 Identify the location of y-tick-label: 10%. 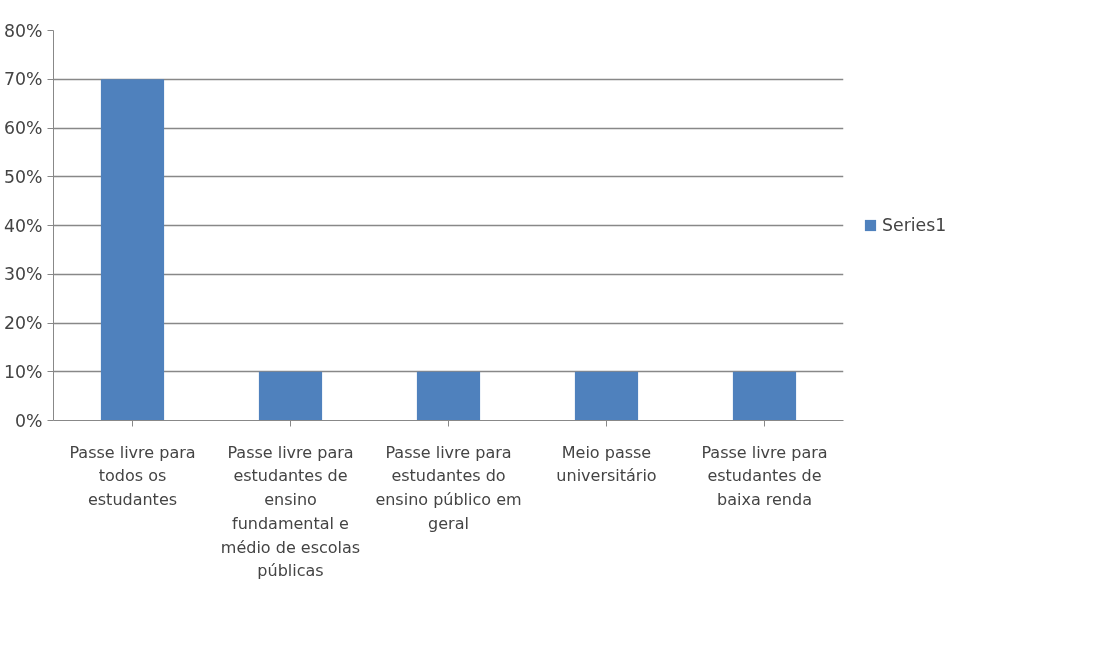
(23, 371).